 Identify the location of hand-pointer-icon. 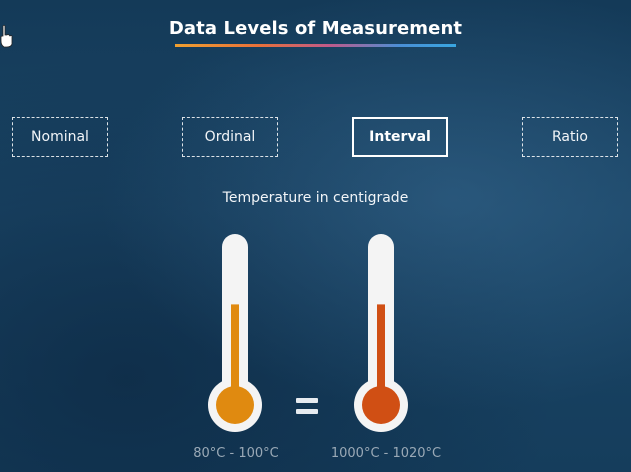
(6, 36).